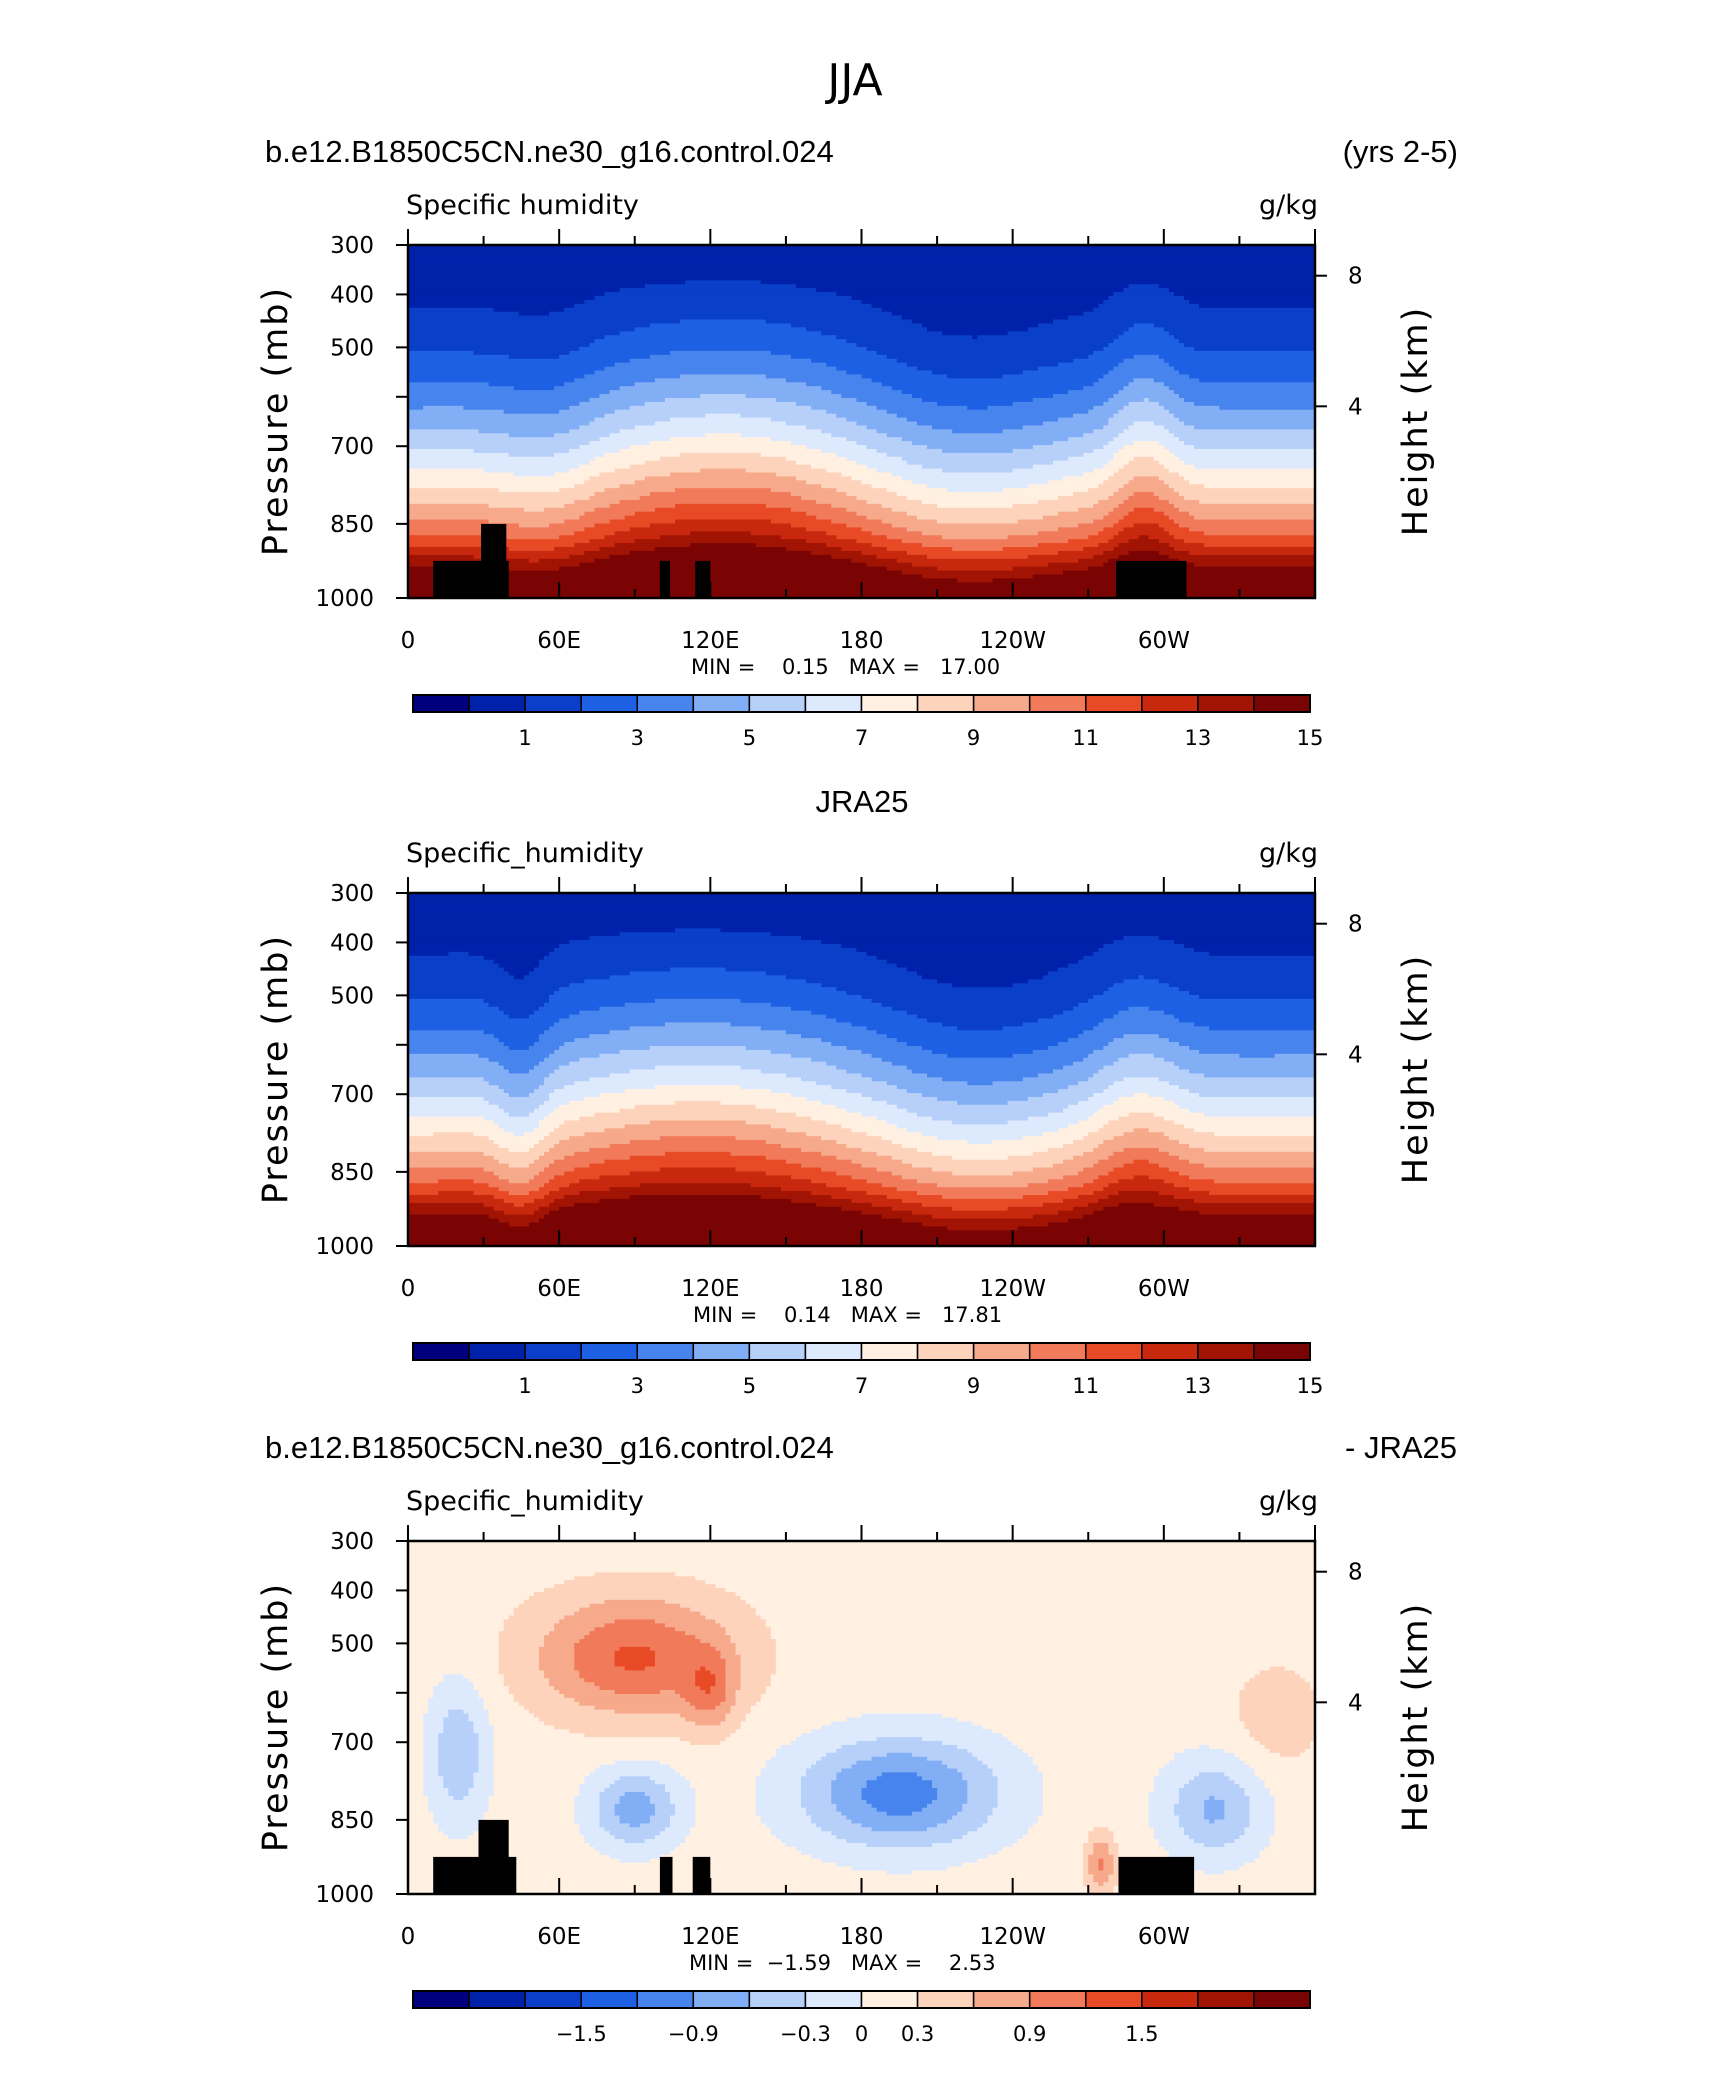  What do you see at coordinates (1310, 1386) in the screenshot?
I see `colorbar-label: 15` at bounding box center [1310, 1386].